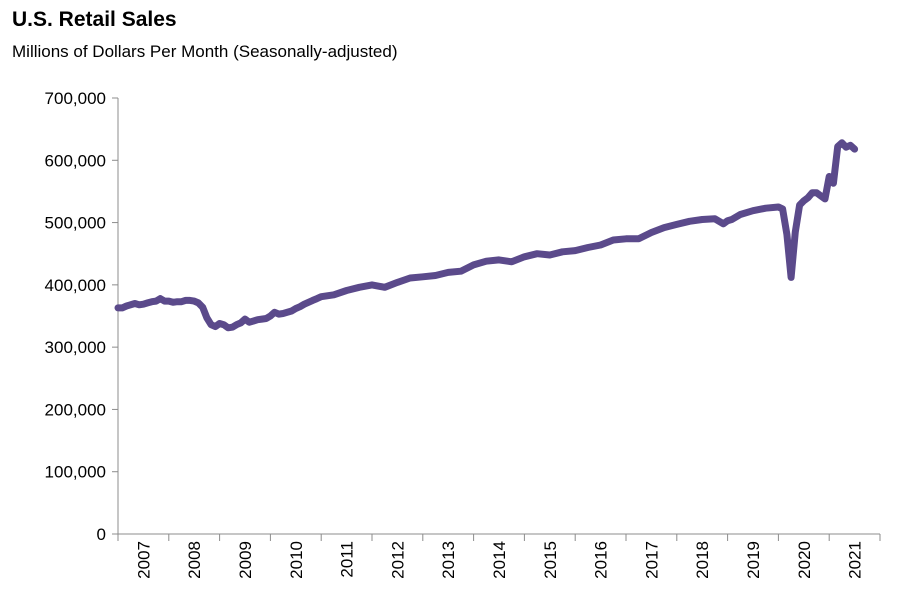 Image resolution: width=900 pixels, height=614 pixels. I want to click on y-tick-label: 200,000, so click(75, 409).